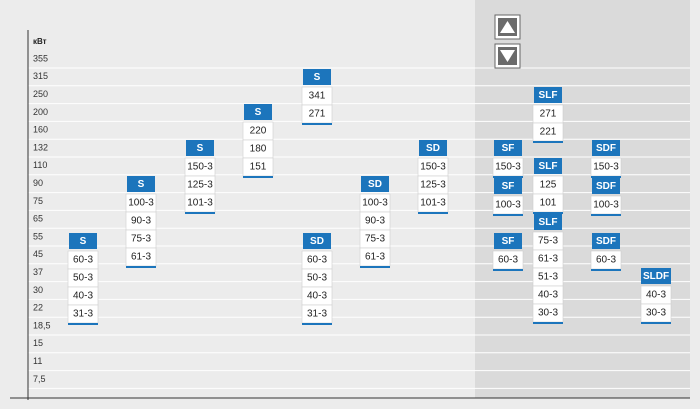 The image size is (700, 409). I want to click on item-label: 125-3, so click(200, 185).